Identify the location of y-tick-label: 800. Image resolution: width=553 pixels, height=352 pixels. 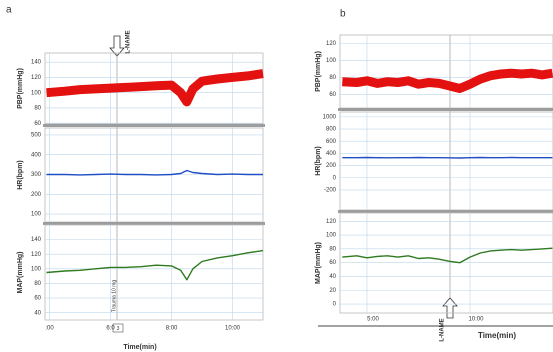
(331, 130).